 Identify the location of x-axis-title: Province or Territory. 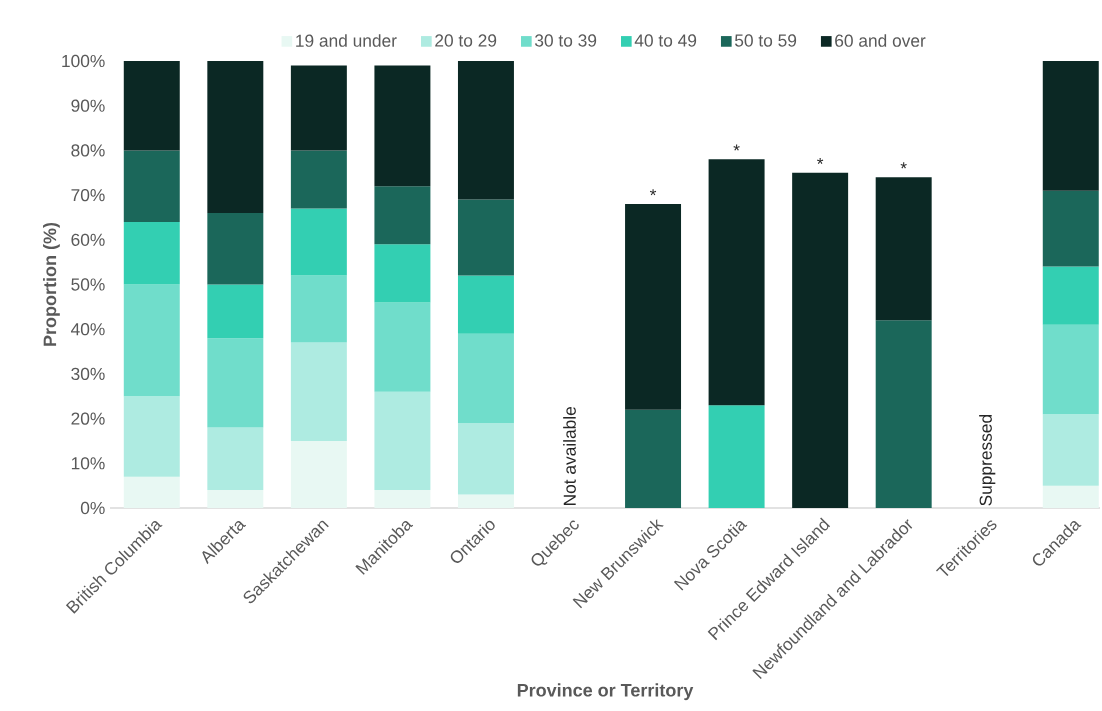
(605, 692).